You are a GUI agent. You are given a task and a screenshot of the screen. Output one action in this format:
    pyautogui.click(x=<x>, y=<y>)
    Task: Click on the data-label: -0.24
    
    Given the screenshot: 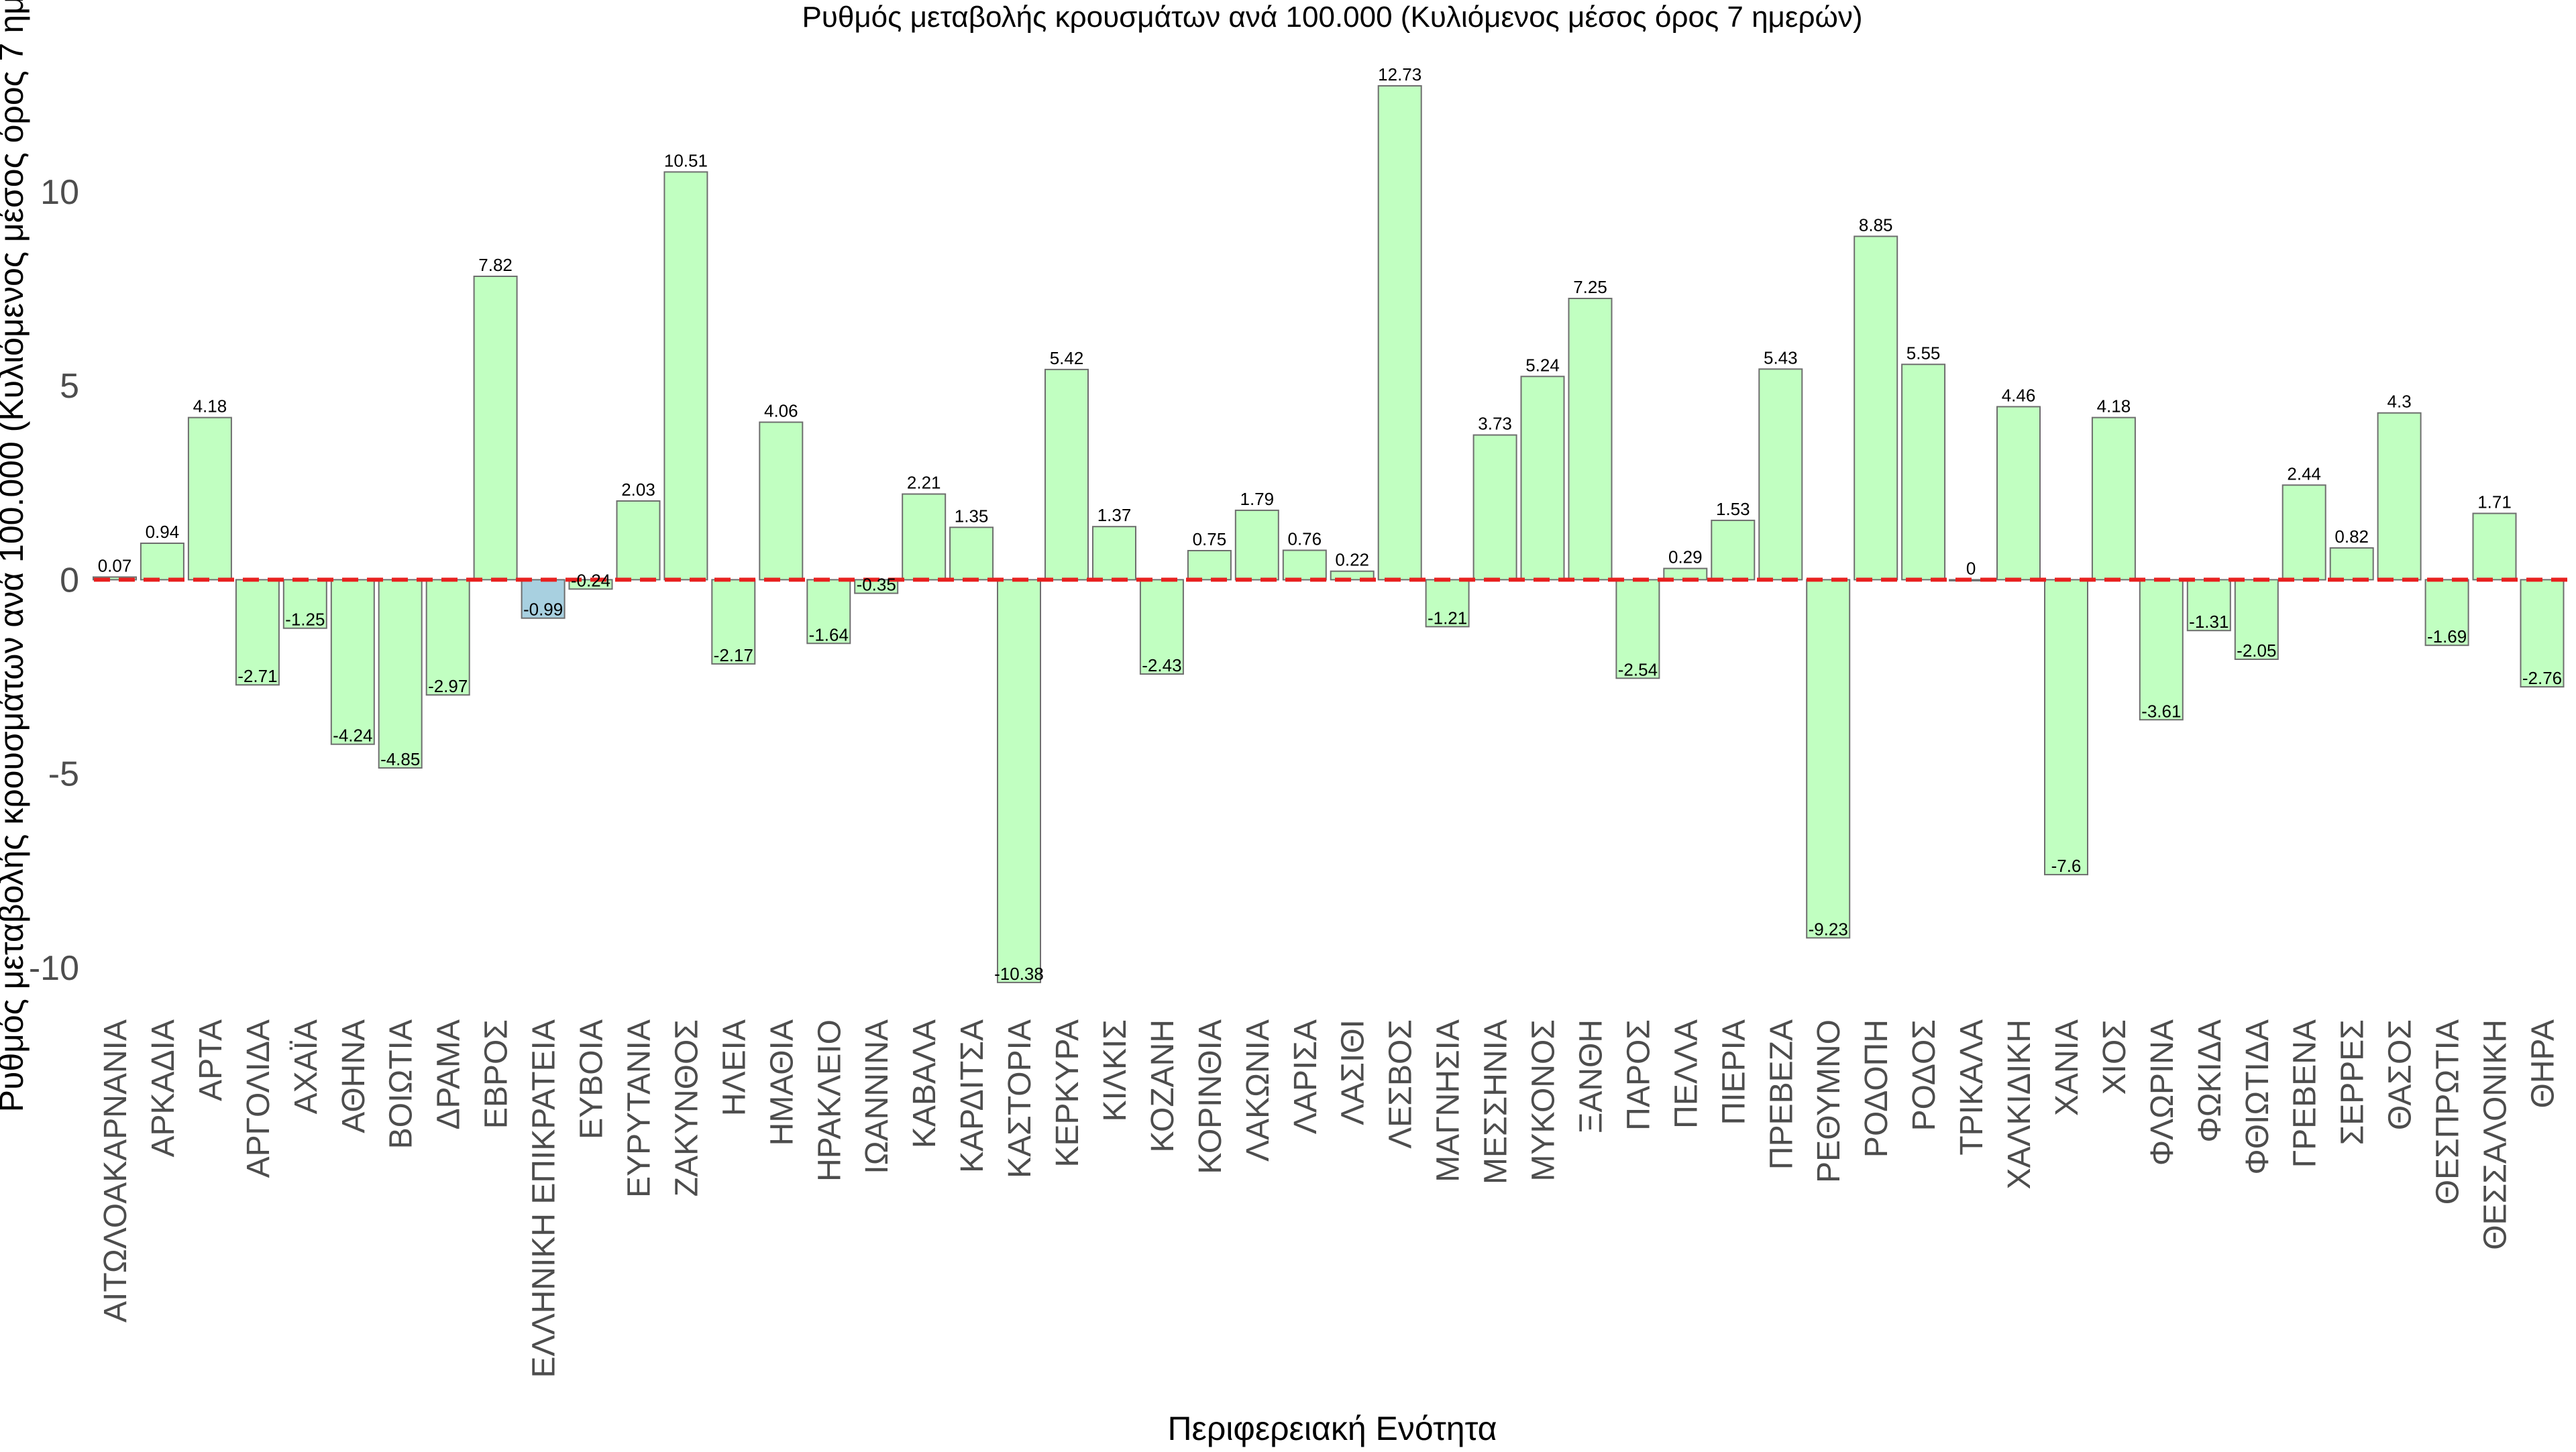 What is the action you would take?
    pyautogui.click(x=590, y=580)
    